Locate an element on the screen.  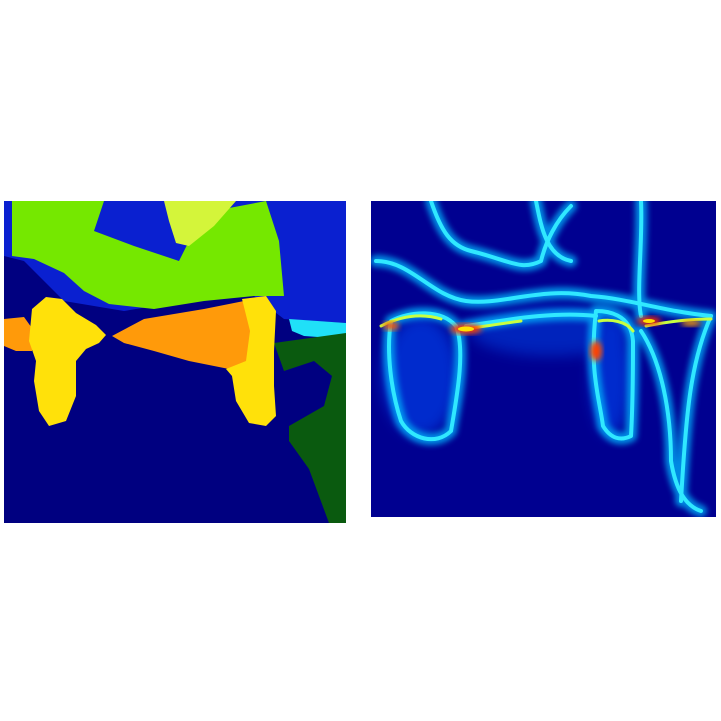
seg-region-lime is located at coordinates (200, 223).